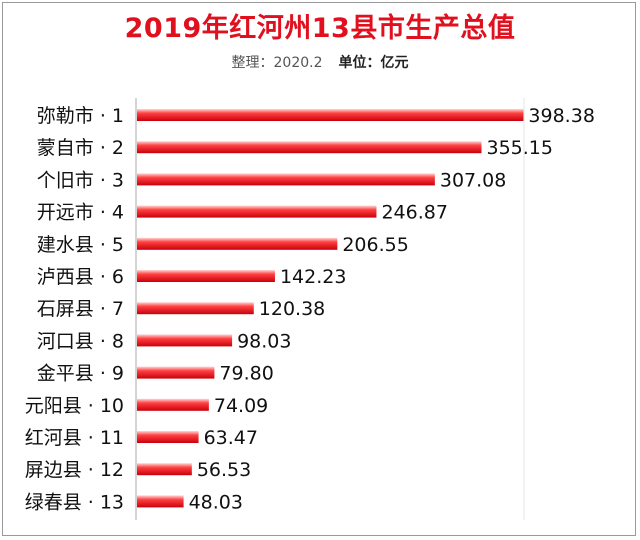 The image size is (640, 540). I want to click on value-label: 48.03, so click(216, 502).